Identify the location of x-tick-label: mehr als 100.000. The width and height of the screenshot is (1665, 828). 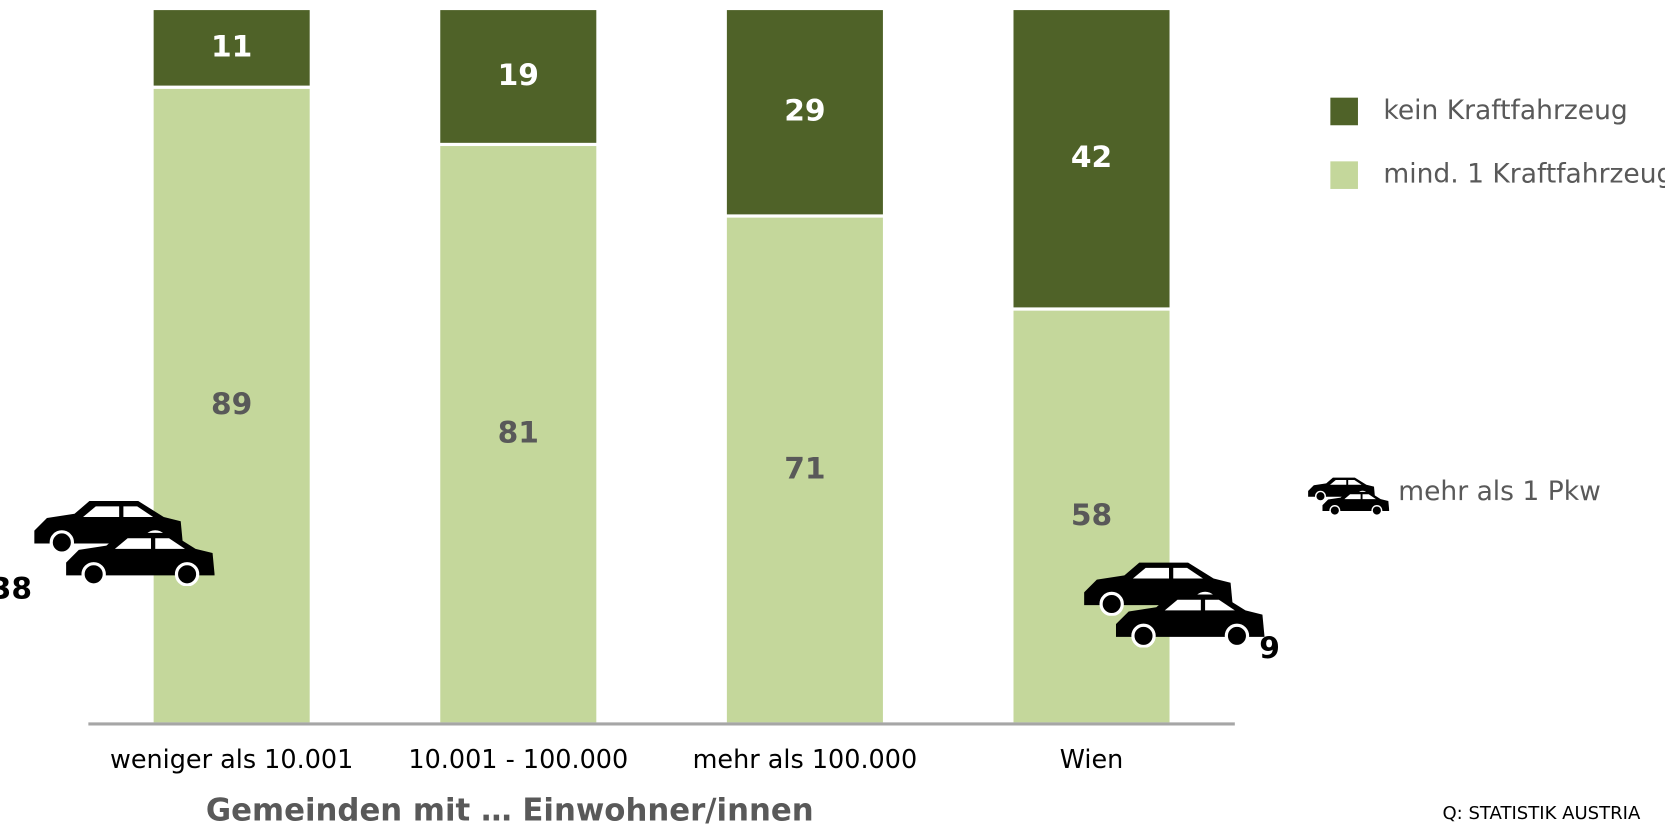
(805, 760).